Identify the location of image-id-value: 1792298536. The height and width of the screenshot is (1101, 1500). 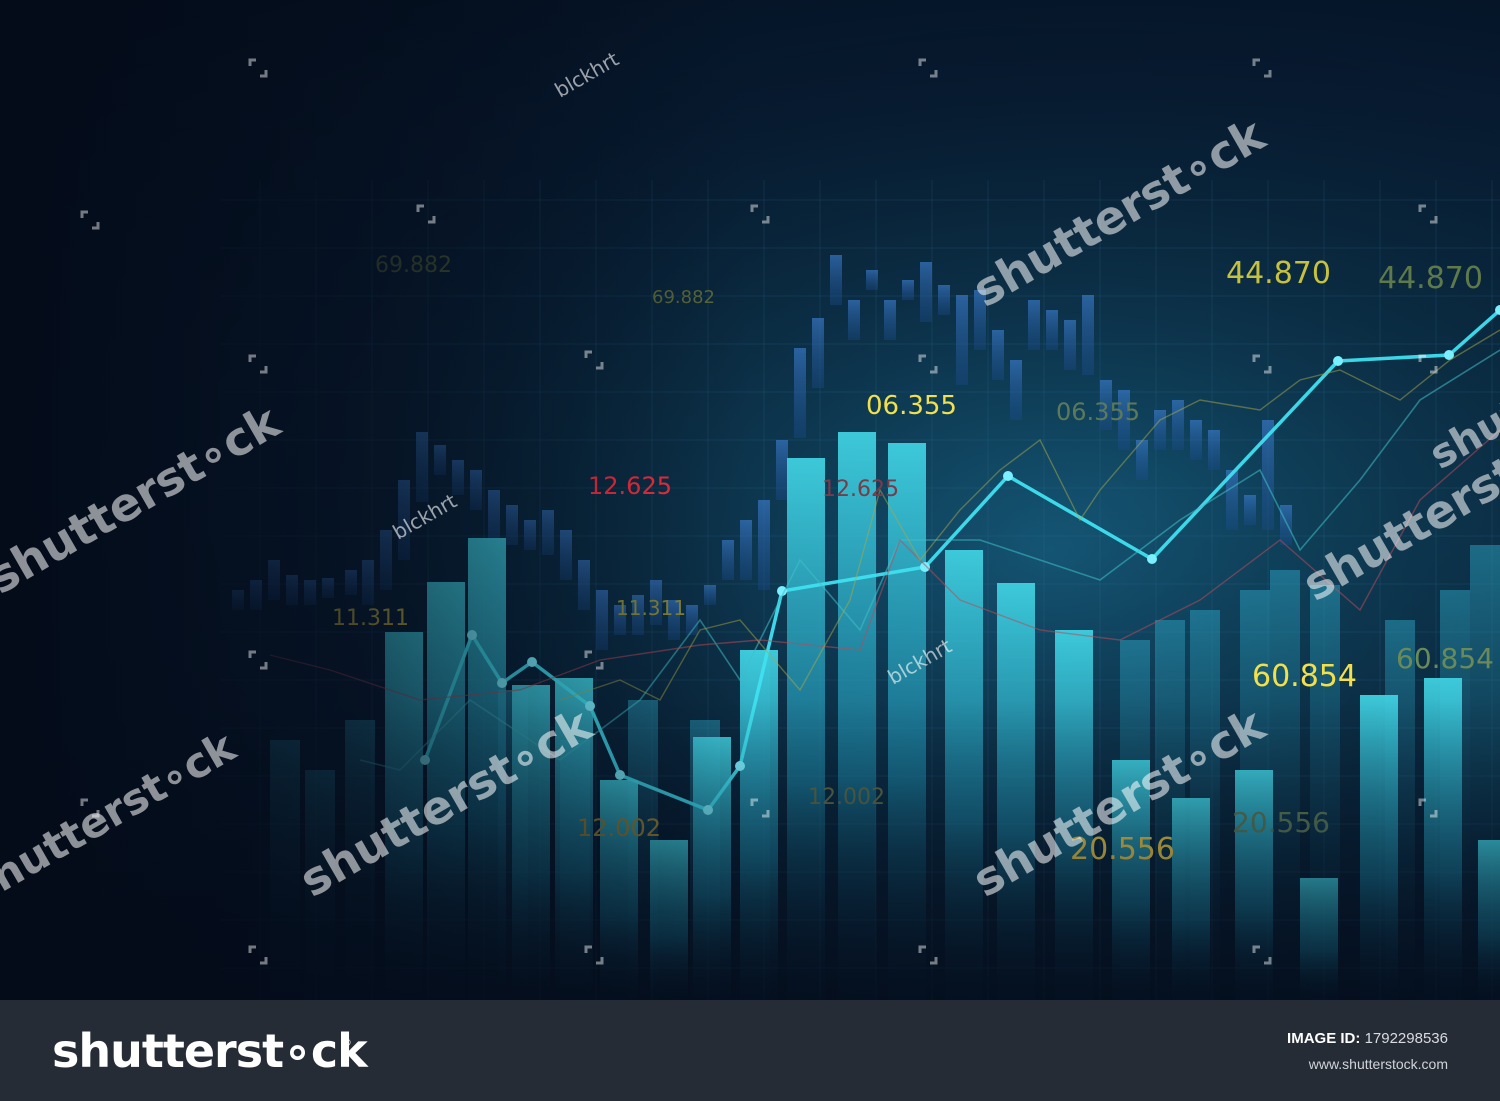
(1406, 1038).